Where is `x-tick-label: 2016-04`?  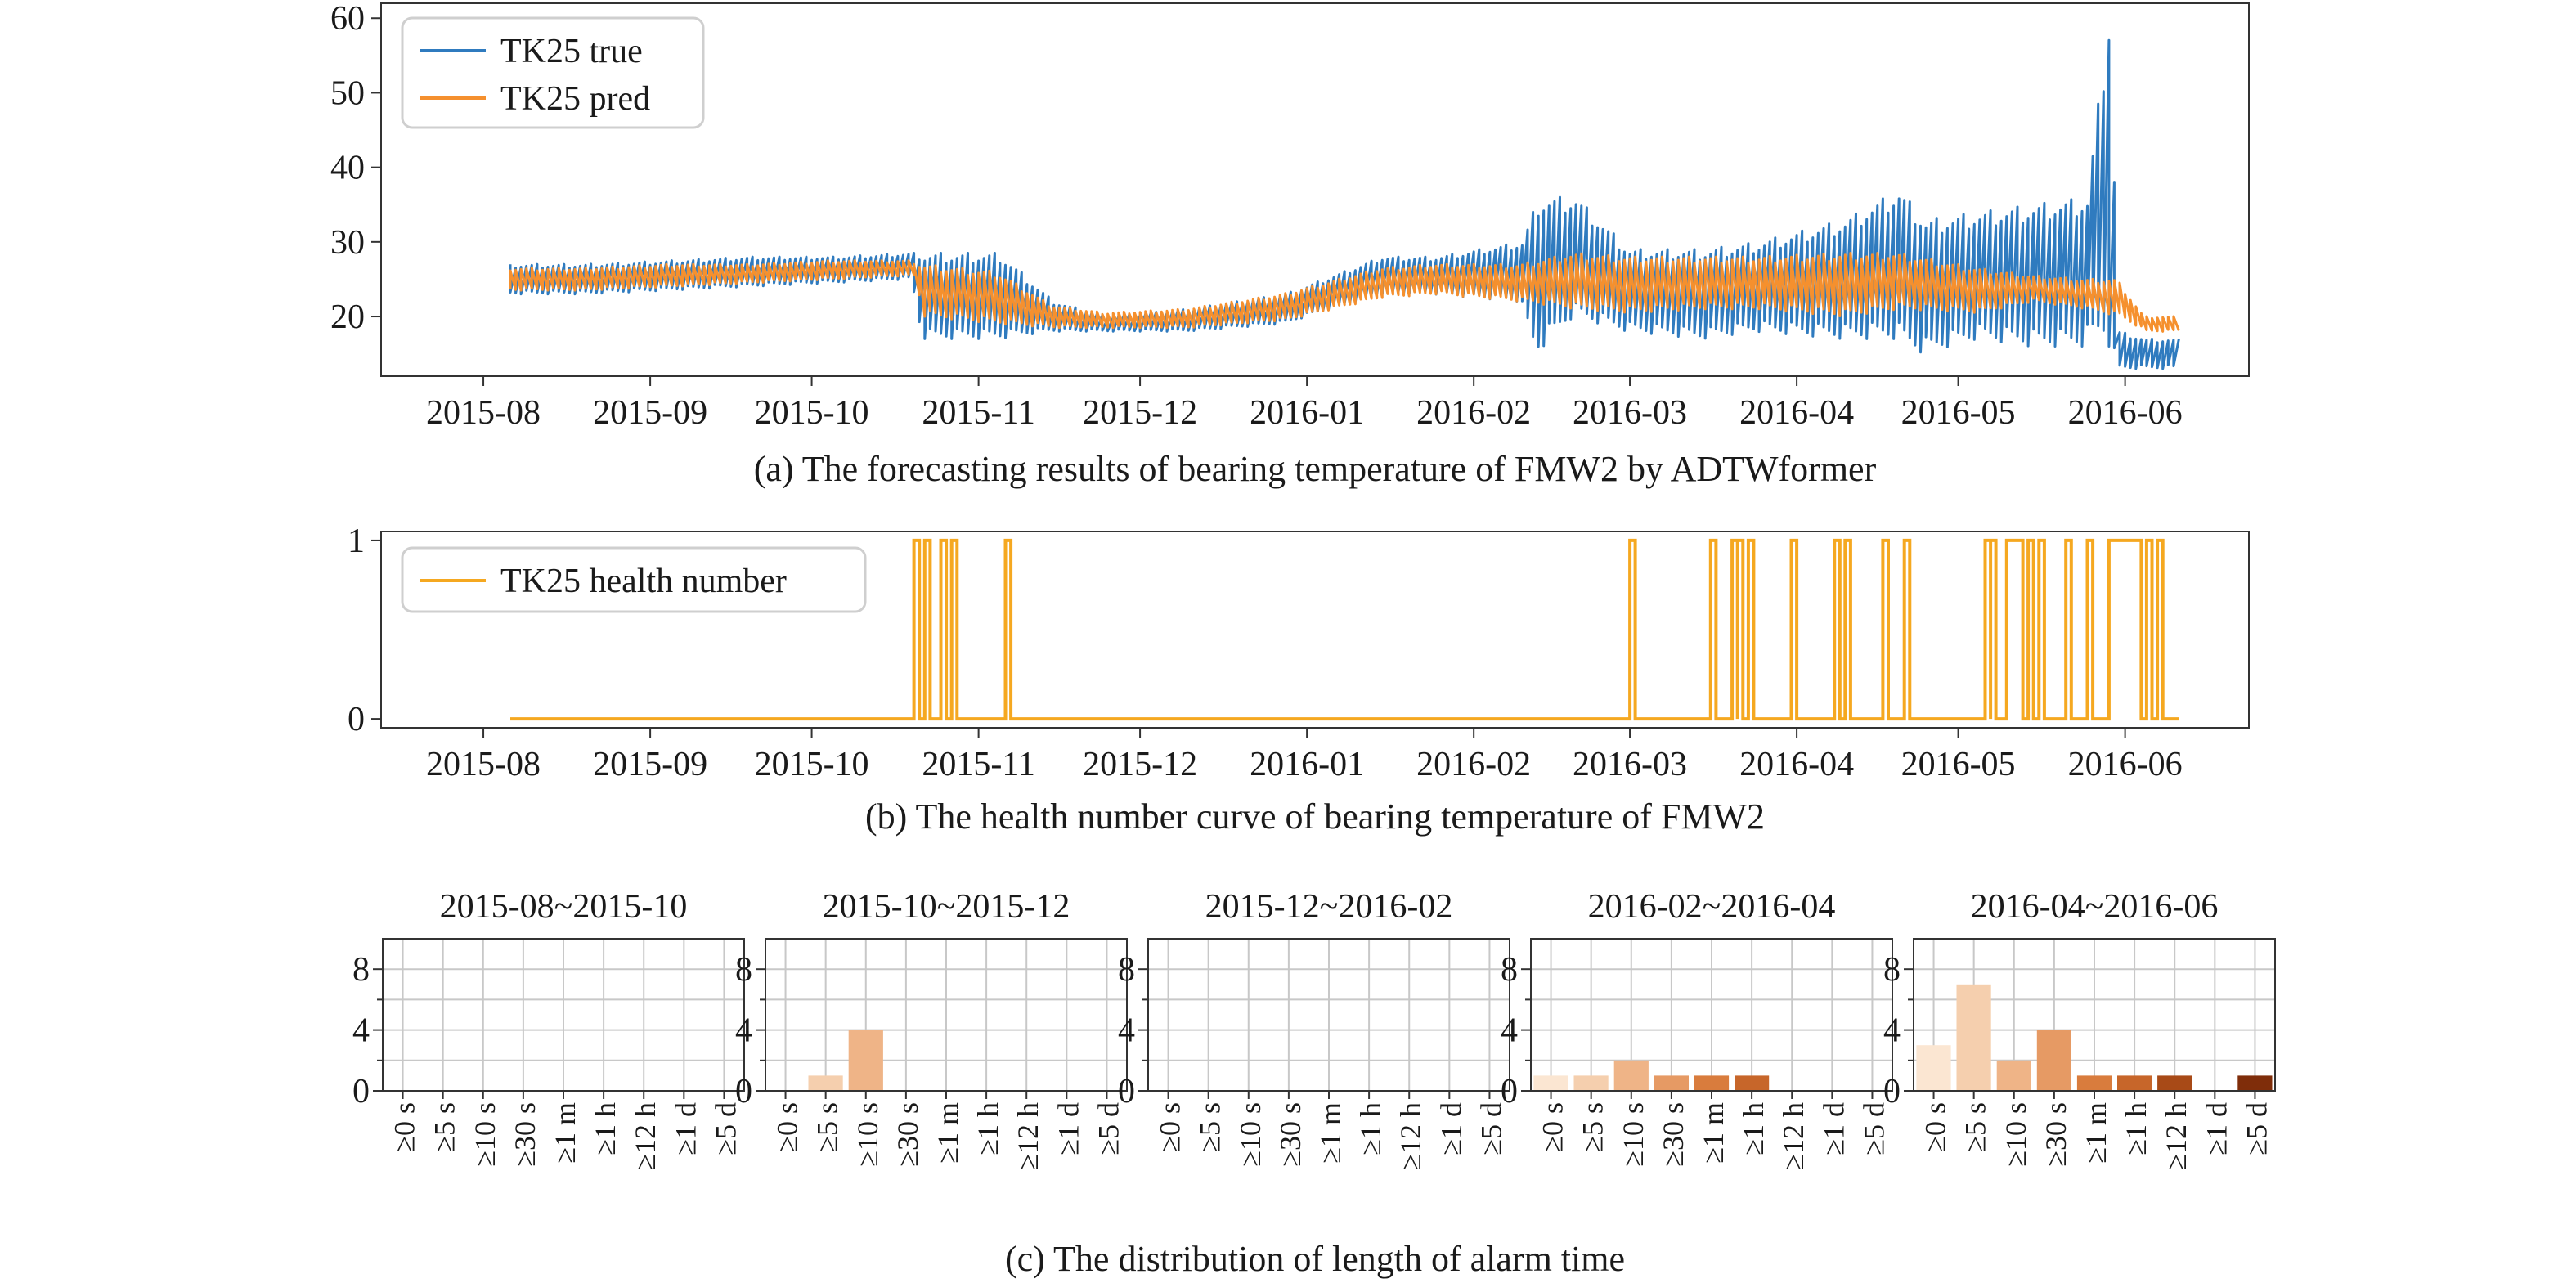 x-tick-label: 2016-04 is located at coordinates (1797, 413).